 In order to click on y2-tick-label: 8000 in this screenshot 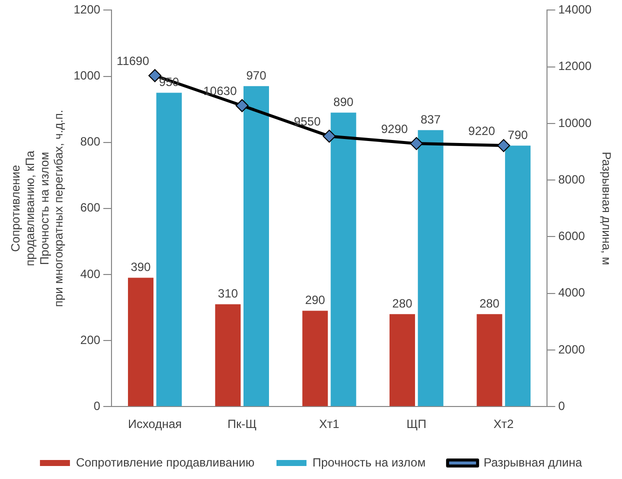, I will do `click(572, 179)`.